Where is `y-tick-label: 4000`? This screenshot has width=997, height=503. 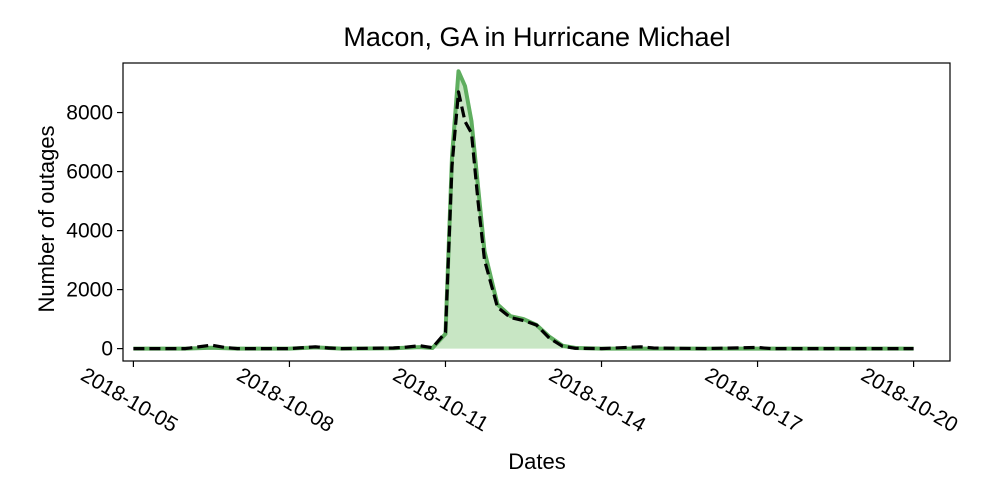
y-tick-label: 4000 is located at coordinates (89, 231).